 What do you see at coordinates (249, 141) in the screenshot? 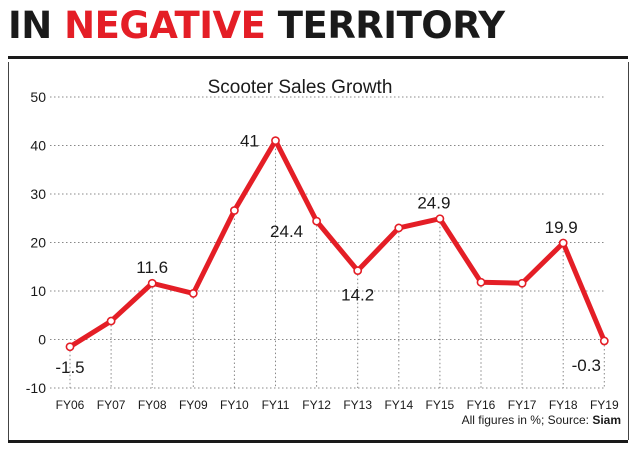
I see `data-label: 41` at bounding box center [249, 141].